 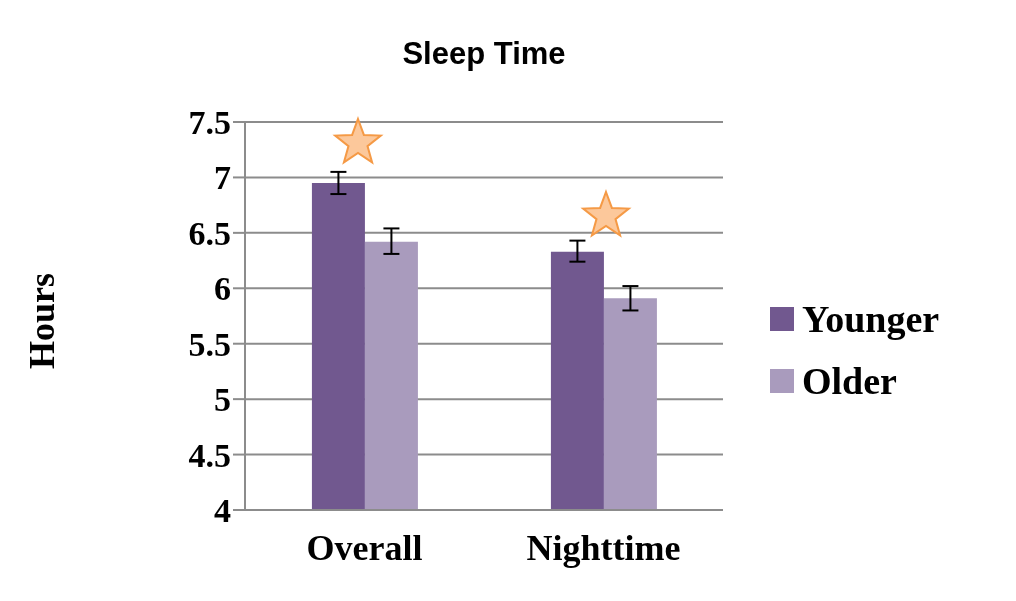 I want to click on y-axis-title: Hours, so click(x=42, y=321).